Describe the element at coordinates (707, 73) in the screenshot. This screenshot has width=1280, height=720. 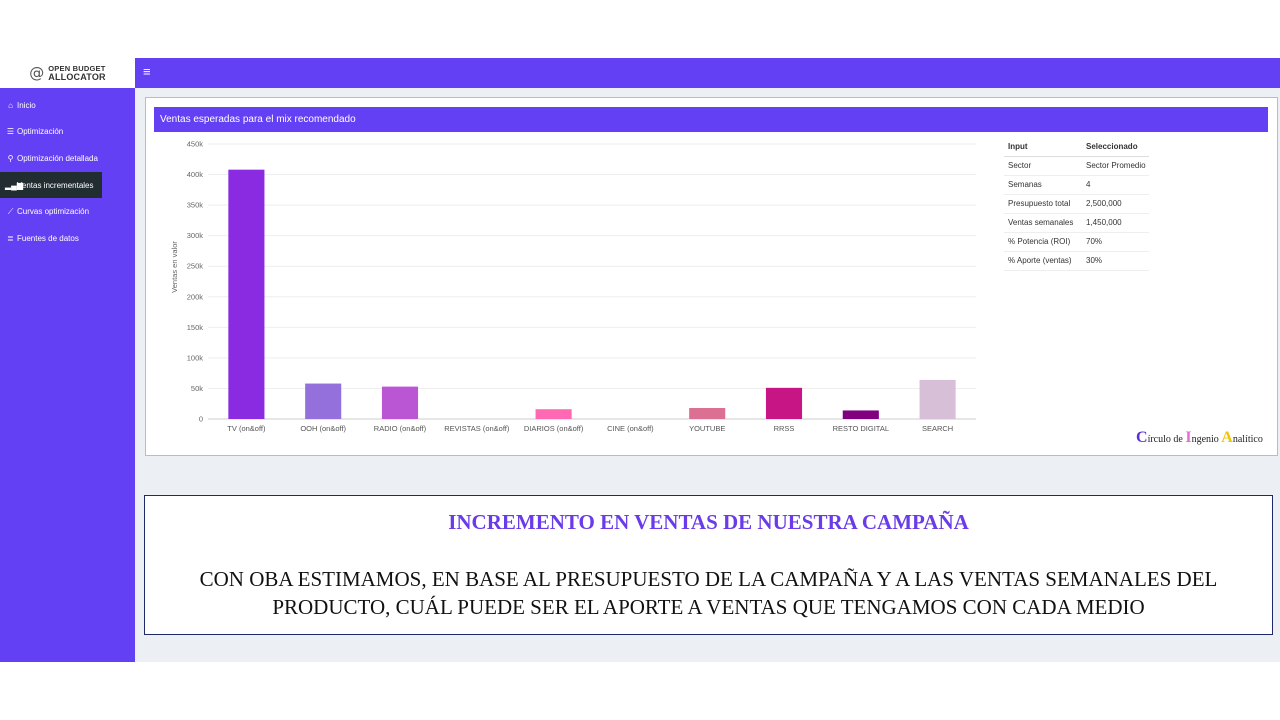
I see `top-navbar: ≡` at that location.